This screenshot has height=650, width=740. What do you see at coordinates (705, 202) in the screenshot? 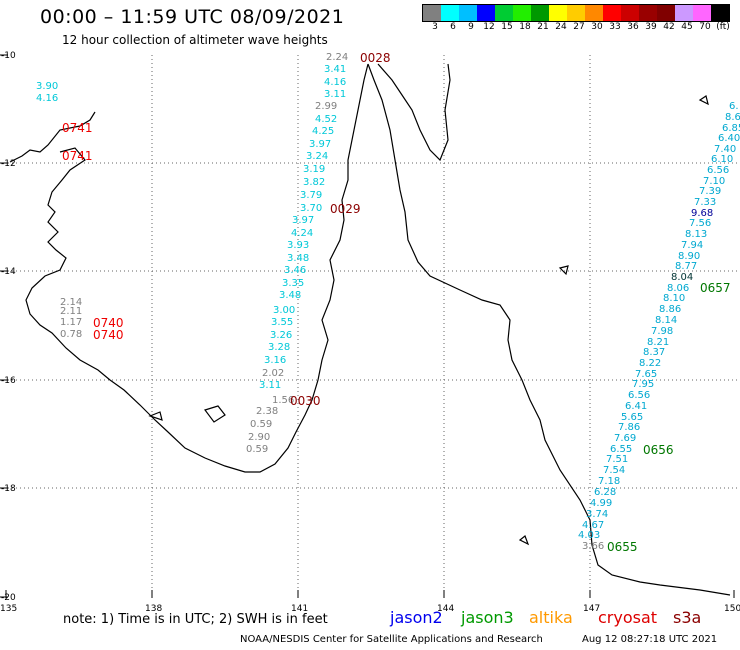
I see `wave-height-value: 7.33` at bounding box center [705, 202].